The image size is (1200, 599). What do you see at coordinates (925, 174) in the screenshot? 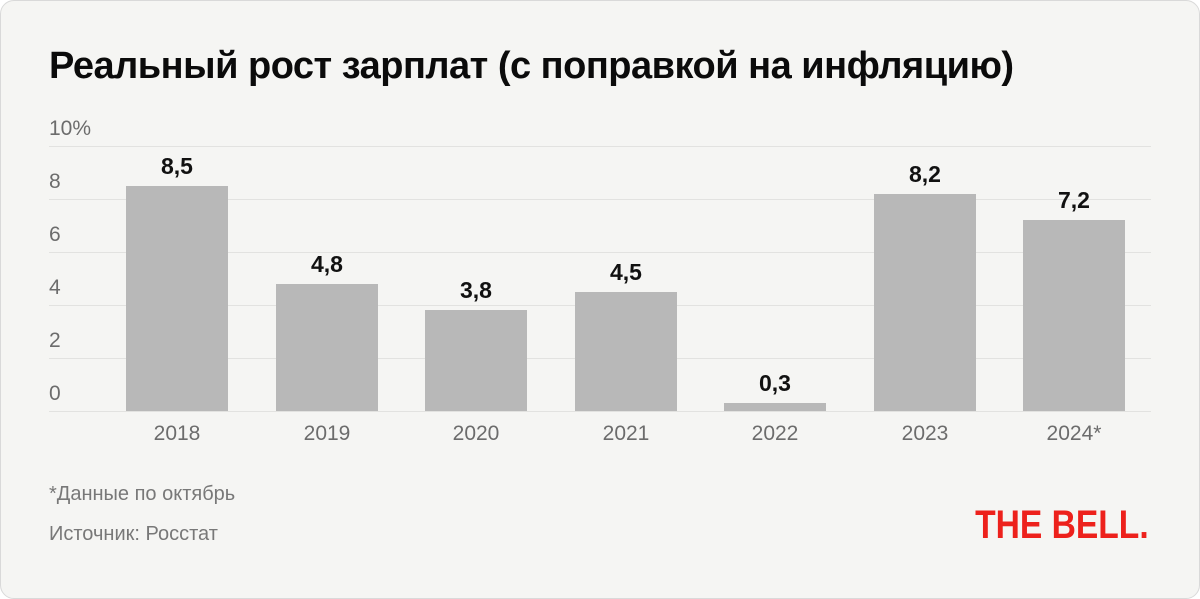
I see `bar-value-label: 8,2` at bounding box center [925, 174].